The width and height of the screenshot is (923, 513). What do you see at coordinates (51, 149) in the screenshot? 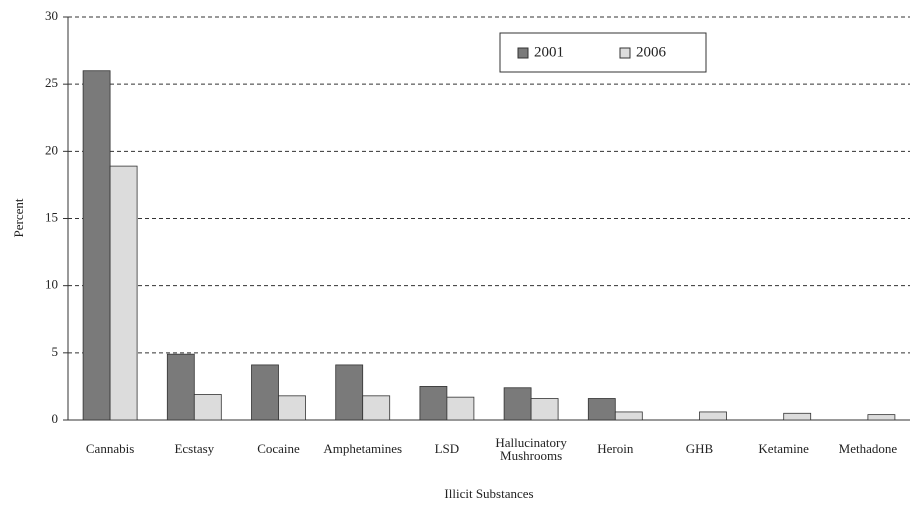
I see `y-tick-label: 20` at bounding box center [51, 149].